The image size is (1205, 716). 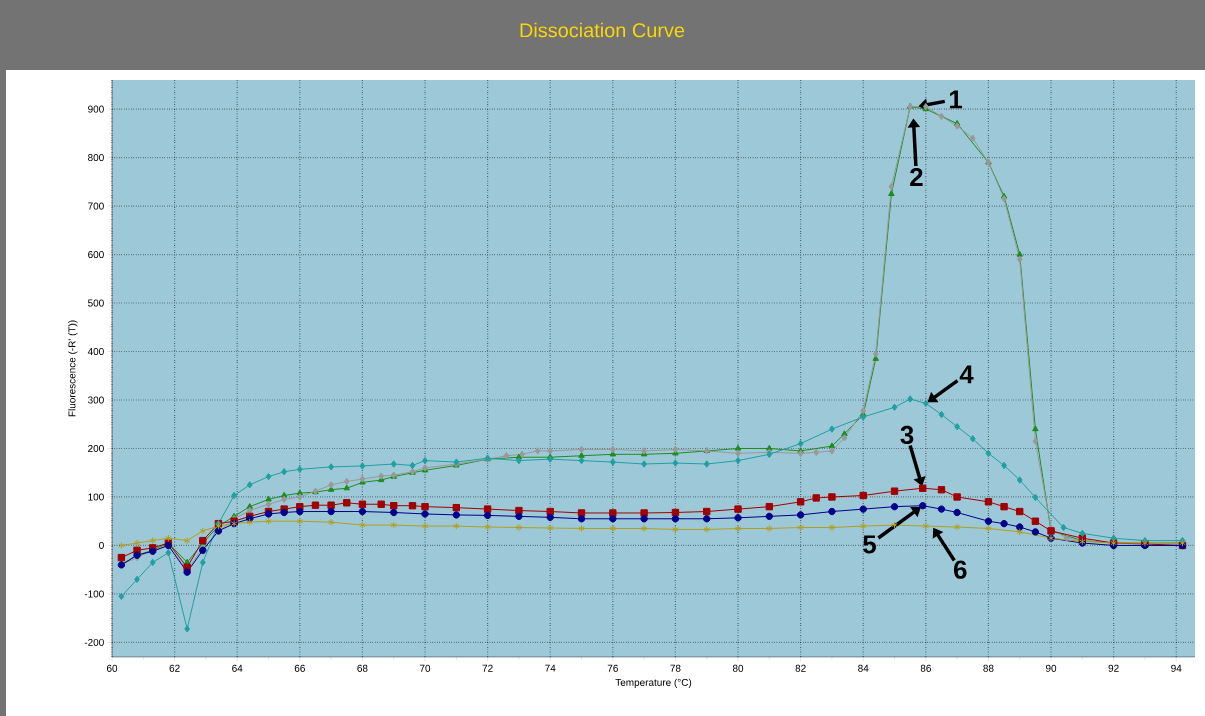 What do you see at coordinates (73, 368) in the screenshot?
I see `y-axis-title: Fluorescence (-R' (T))` at bounding box center [73, 368].